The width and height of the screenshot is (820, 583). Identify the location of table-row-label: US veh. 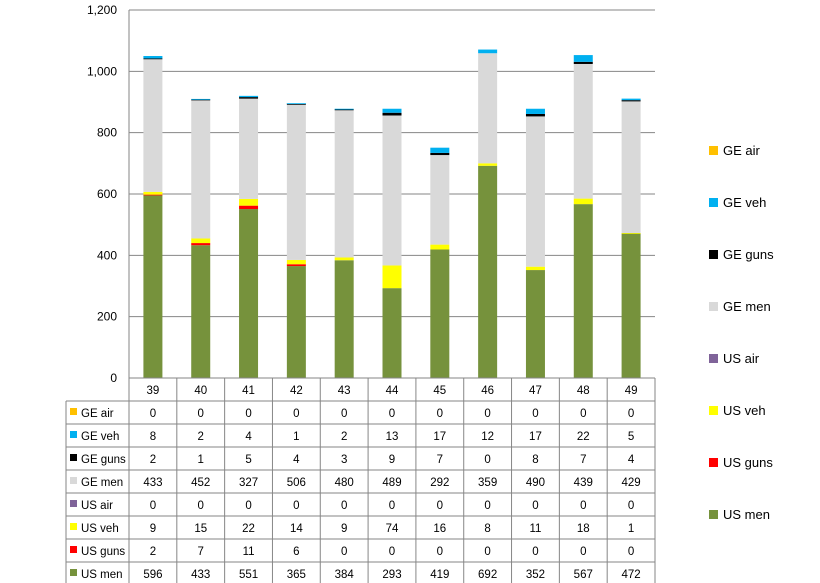
(100, 529).